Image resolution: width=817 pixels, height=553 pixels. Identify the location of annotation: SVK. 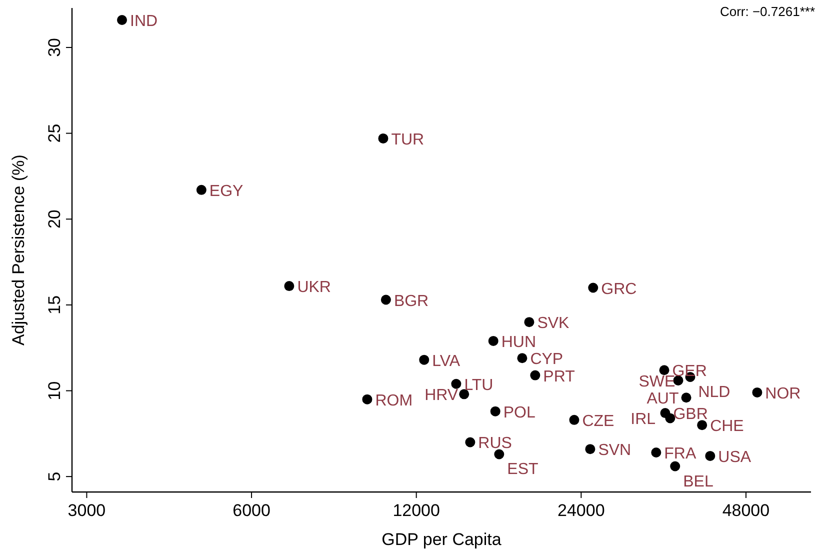
(553, 323).